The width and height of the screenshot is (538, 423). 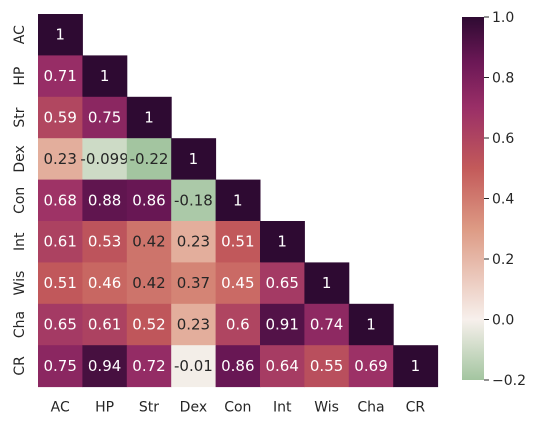 I want to click on heatmap-cell-Int-Int, so click(x=282, y=242).